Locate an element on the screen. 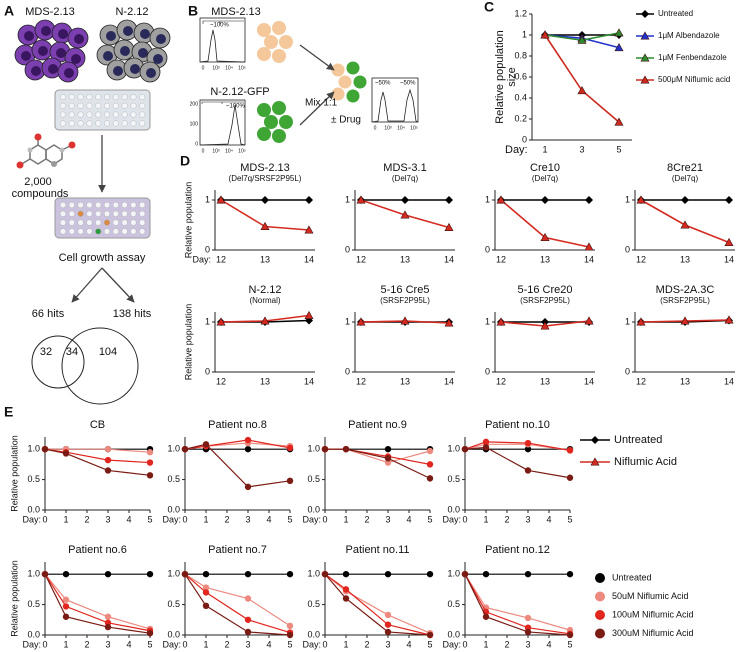  y-axis-label: Relative population is located at coordinates (188, 220).